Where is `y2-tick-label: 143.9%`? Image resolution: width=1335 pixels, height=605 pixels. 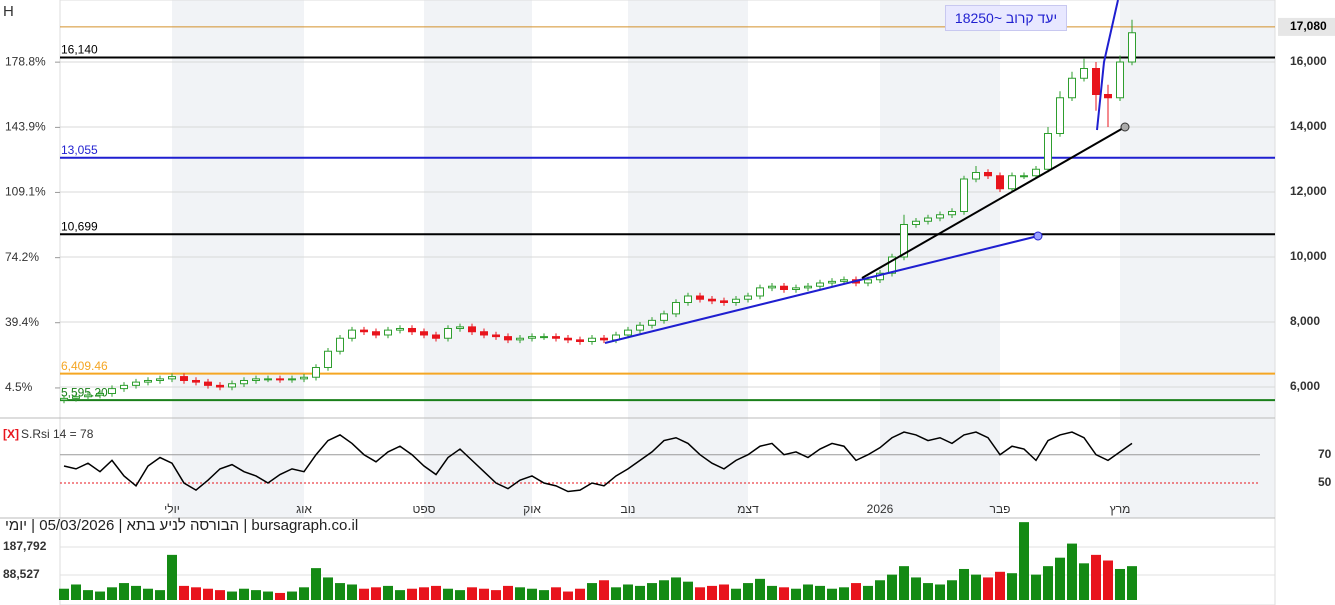
y2-tick-label: 143.9% is located at coordinates (25, 127).